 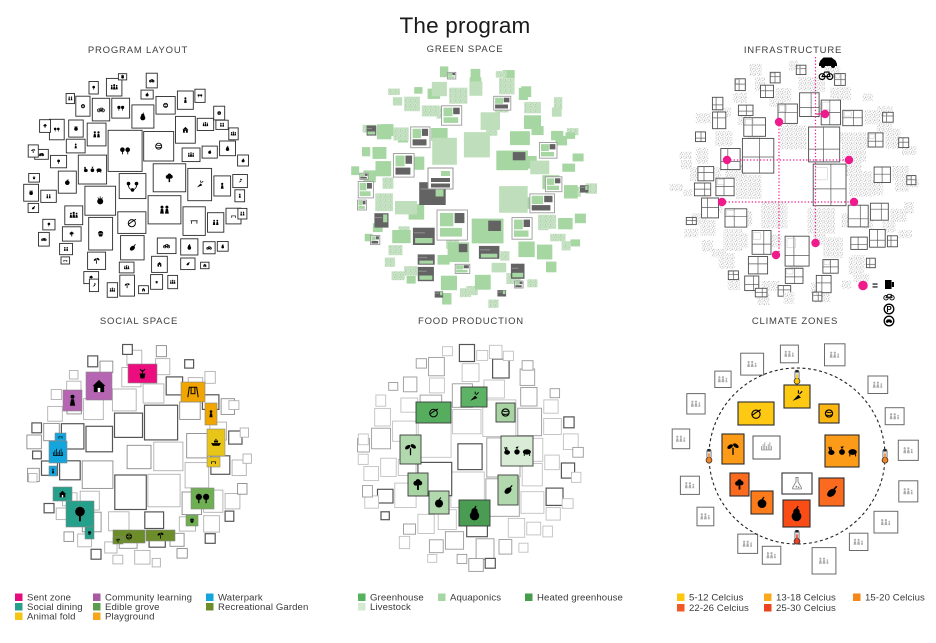 I want to click on svg-text: 22-26 Celcius, so click(x=719, y=608).